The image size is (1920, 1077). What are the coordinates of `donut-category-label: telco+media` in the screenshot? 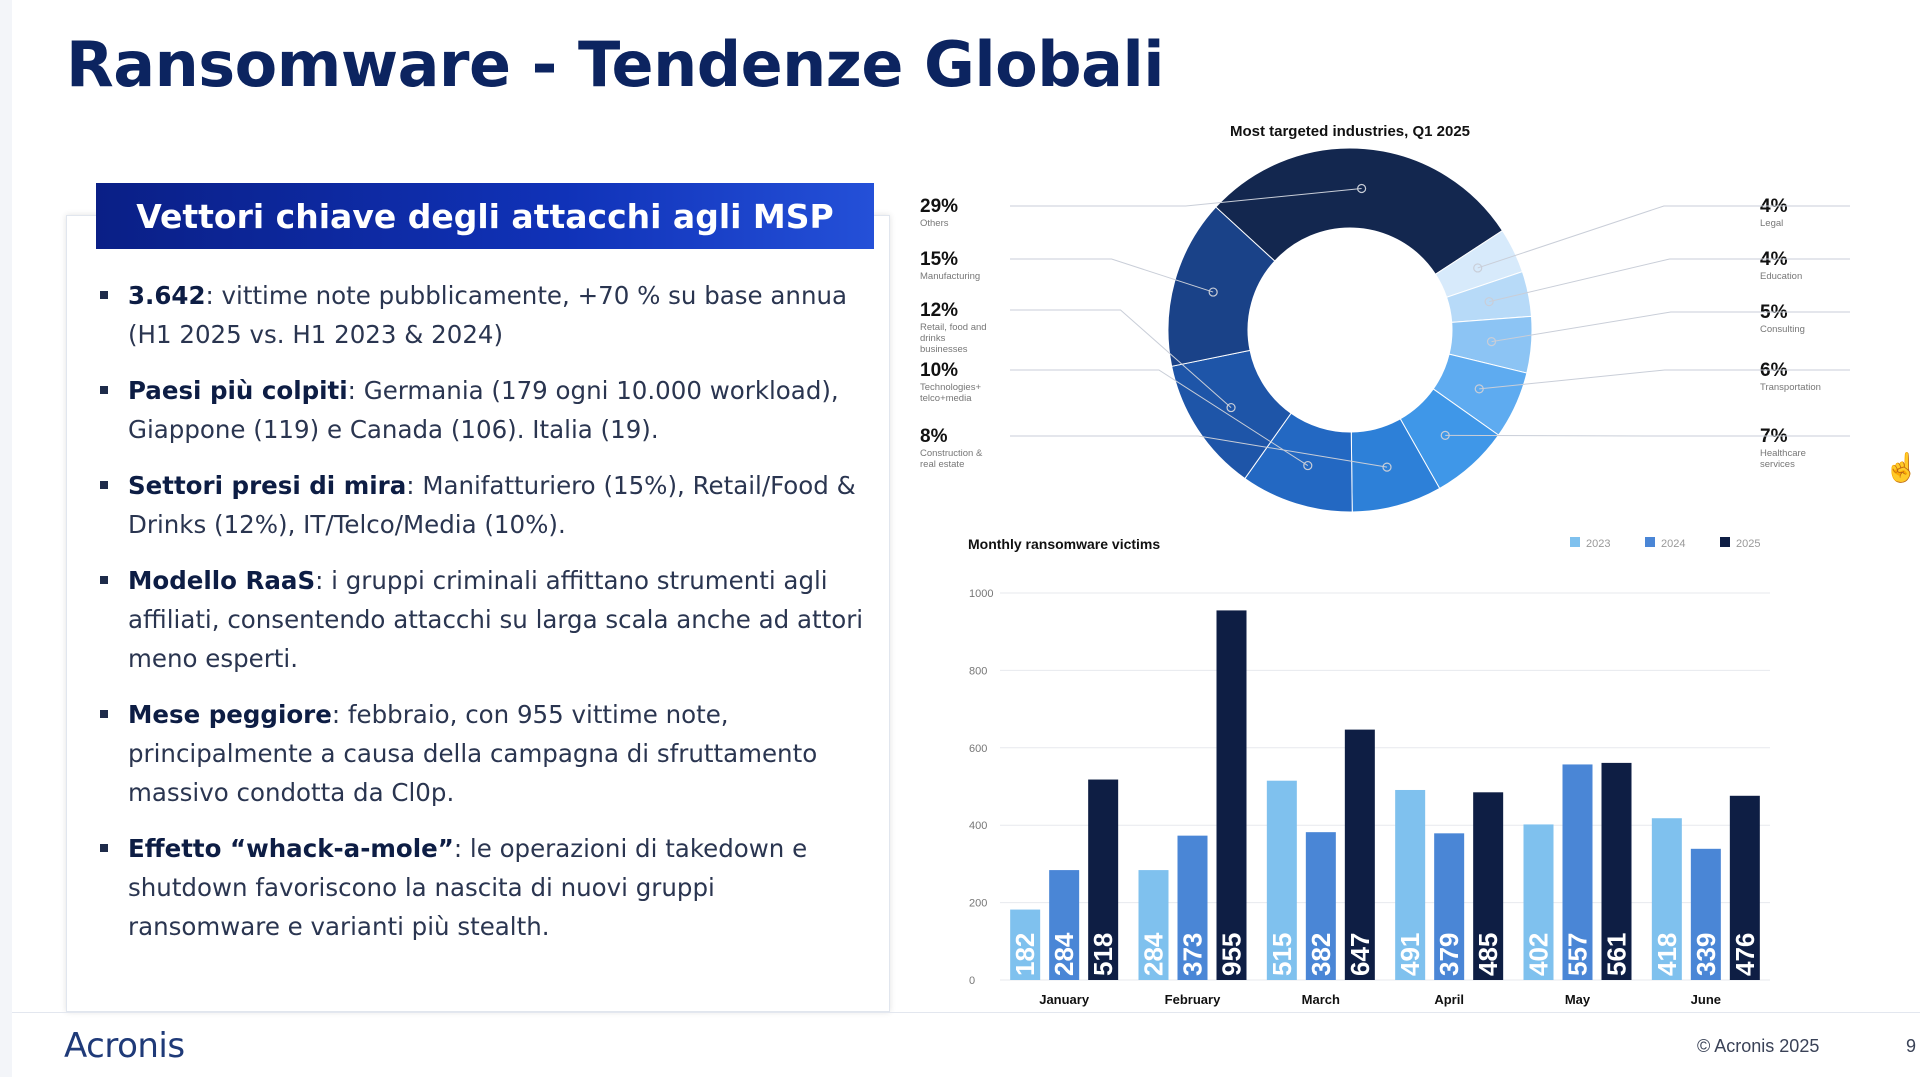 It's located at (946, 398).